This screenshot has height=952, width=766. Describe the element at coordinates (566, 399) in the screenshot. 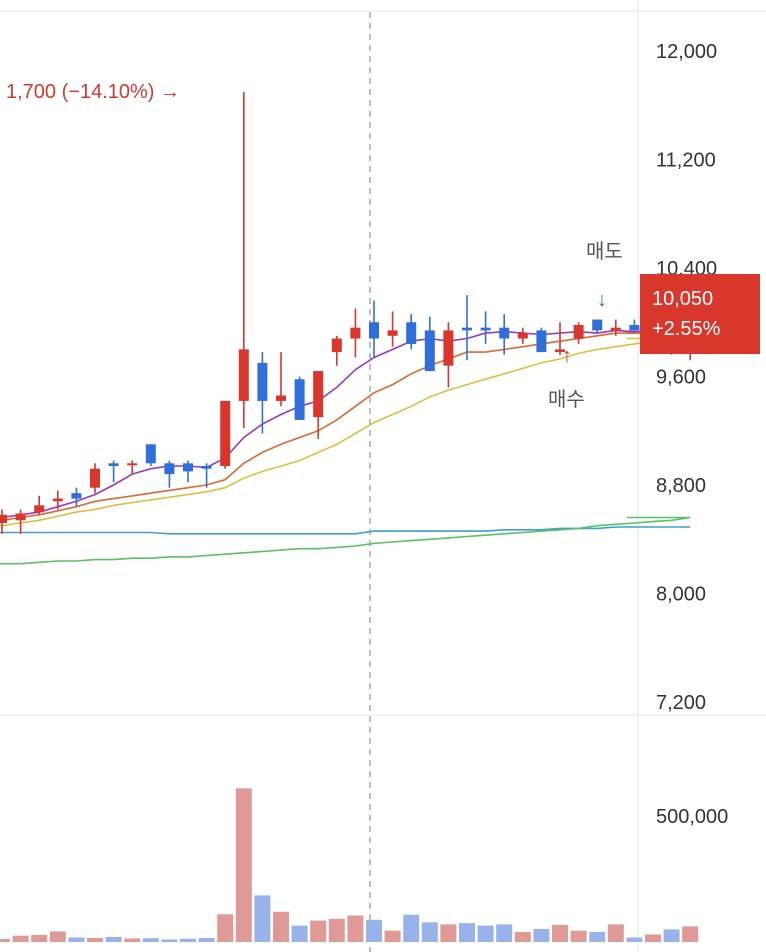

I see `buy-signal-label: 매수` at that location.